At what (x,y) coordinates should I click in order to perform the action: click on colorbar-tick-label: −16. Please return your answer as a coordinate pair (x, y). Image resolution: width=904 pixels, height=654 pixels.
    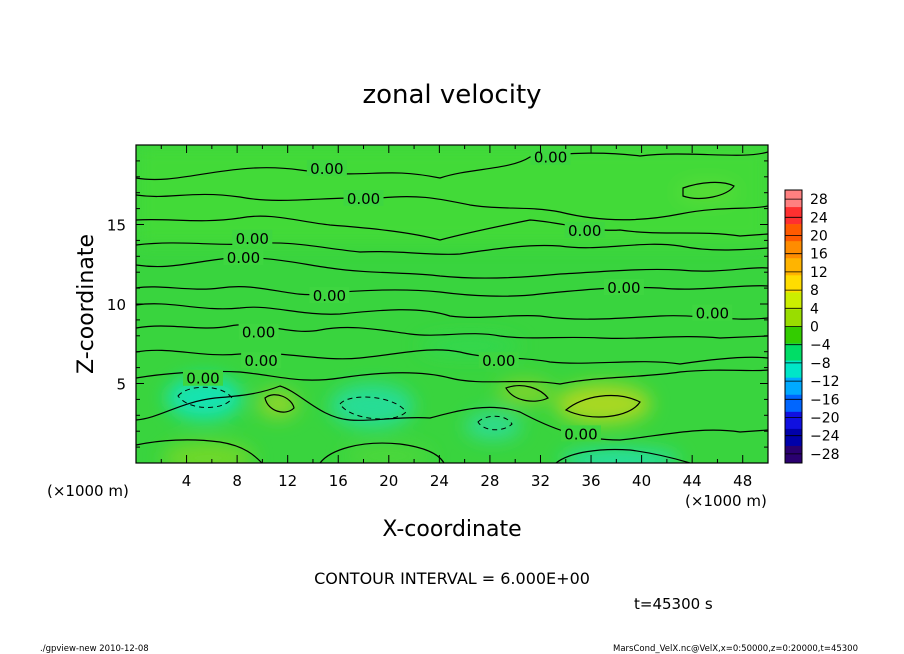
    Looking at the image, I should click on (825, 400).